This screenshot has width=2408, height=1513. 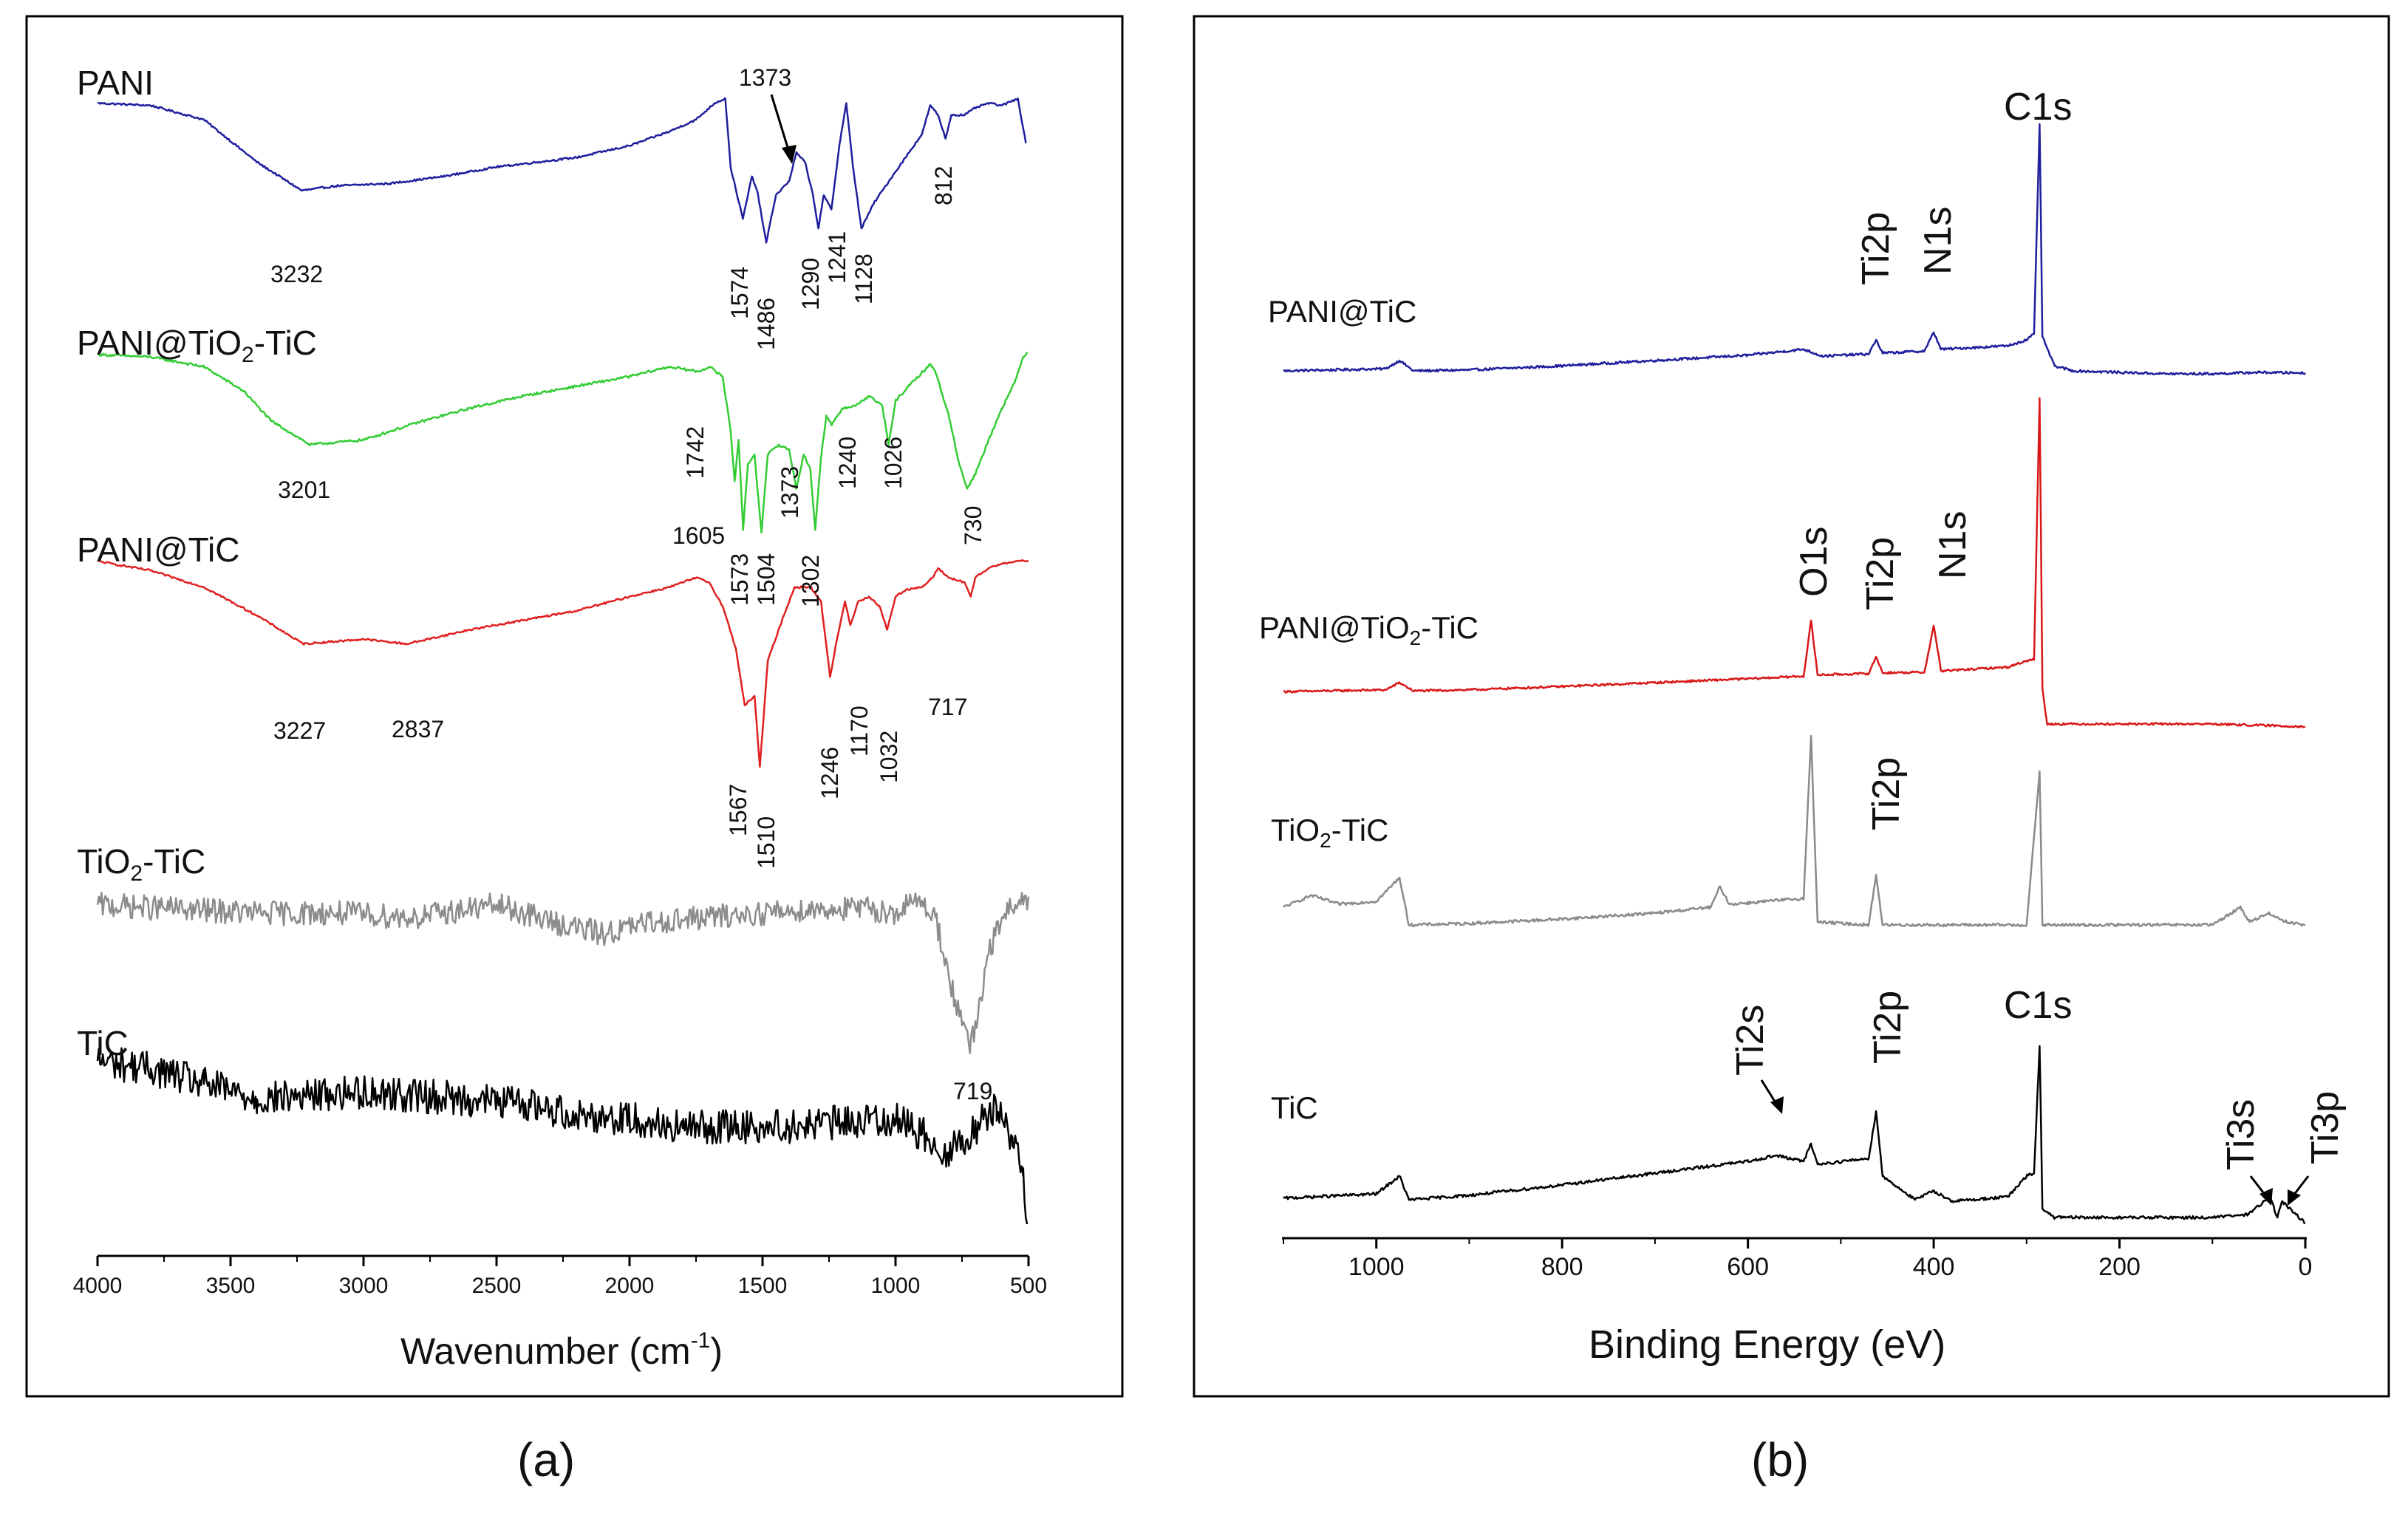 I want to click on a-peak-730: 730, so click(x=973, y=525).